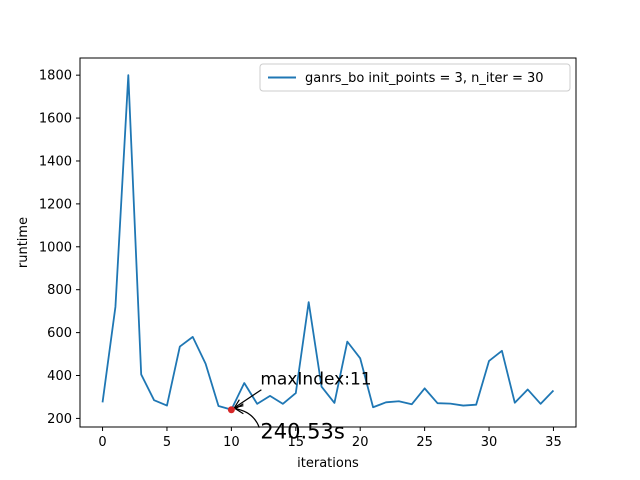 This screenshot has width=640, height=480. What do you see at coordinates (424, 442) in the screenshot?
I see `x-tick-label: 25` at bounding box center [424, 442].